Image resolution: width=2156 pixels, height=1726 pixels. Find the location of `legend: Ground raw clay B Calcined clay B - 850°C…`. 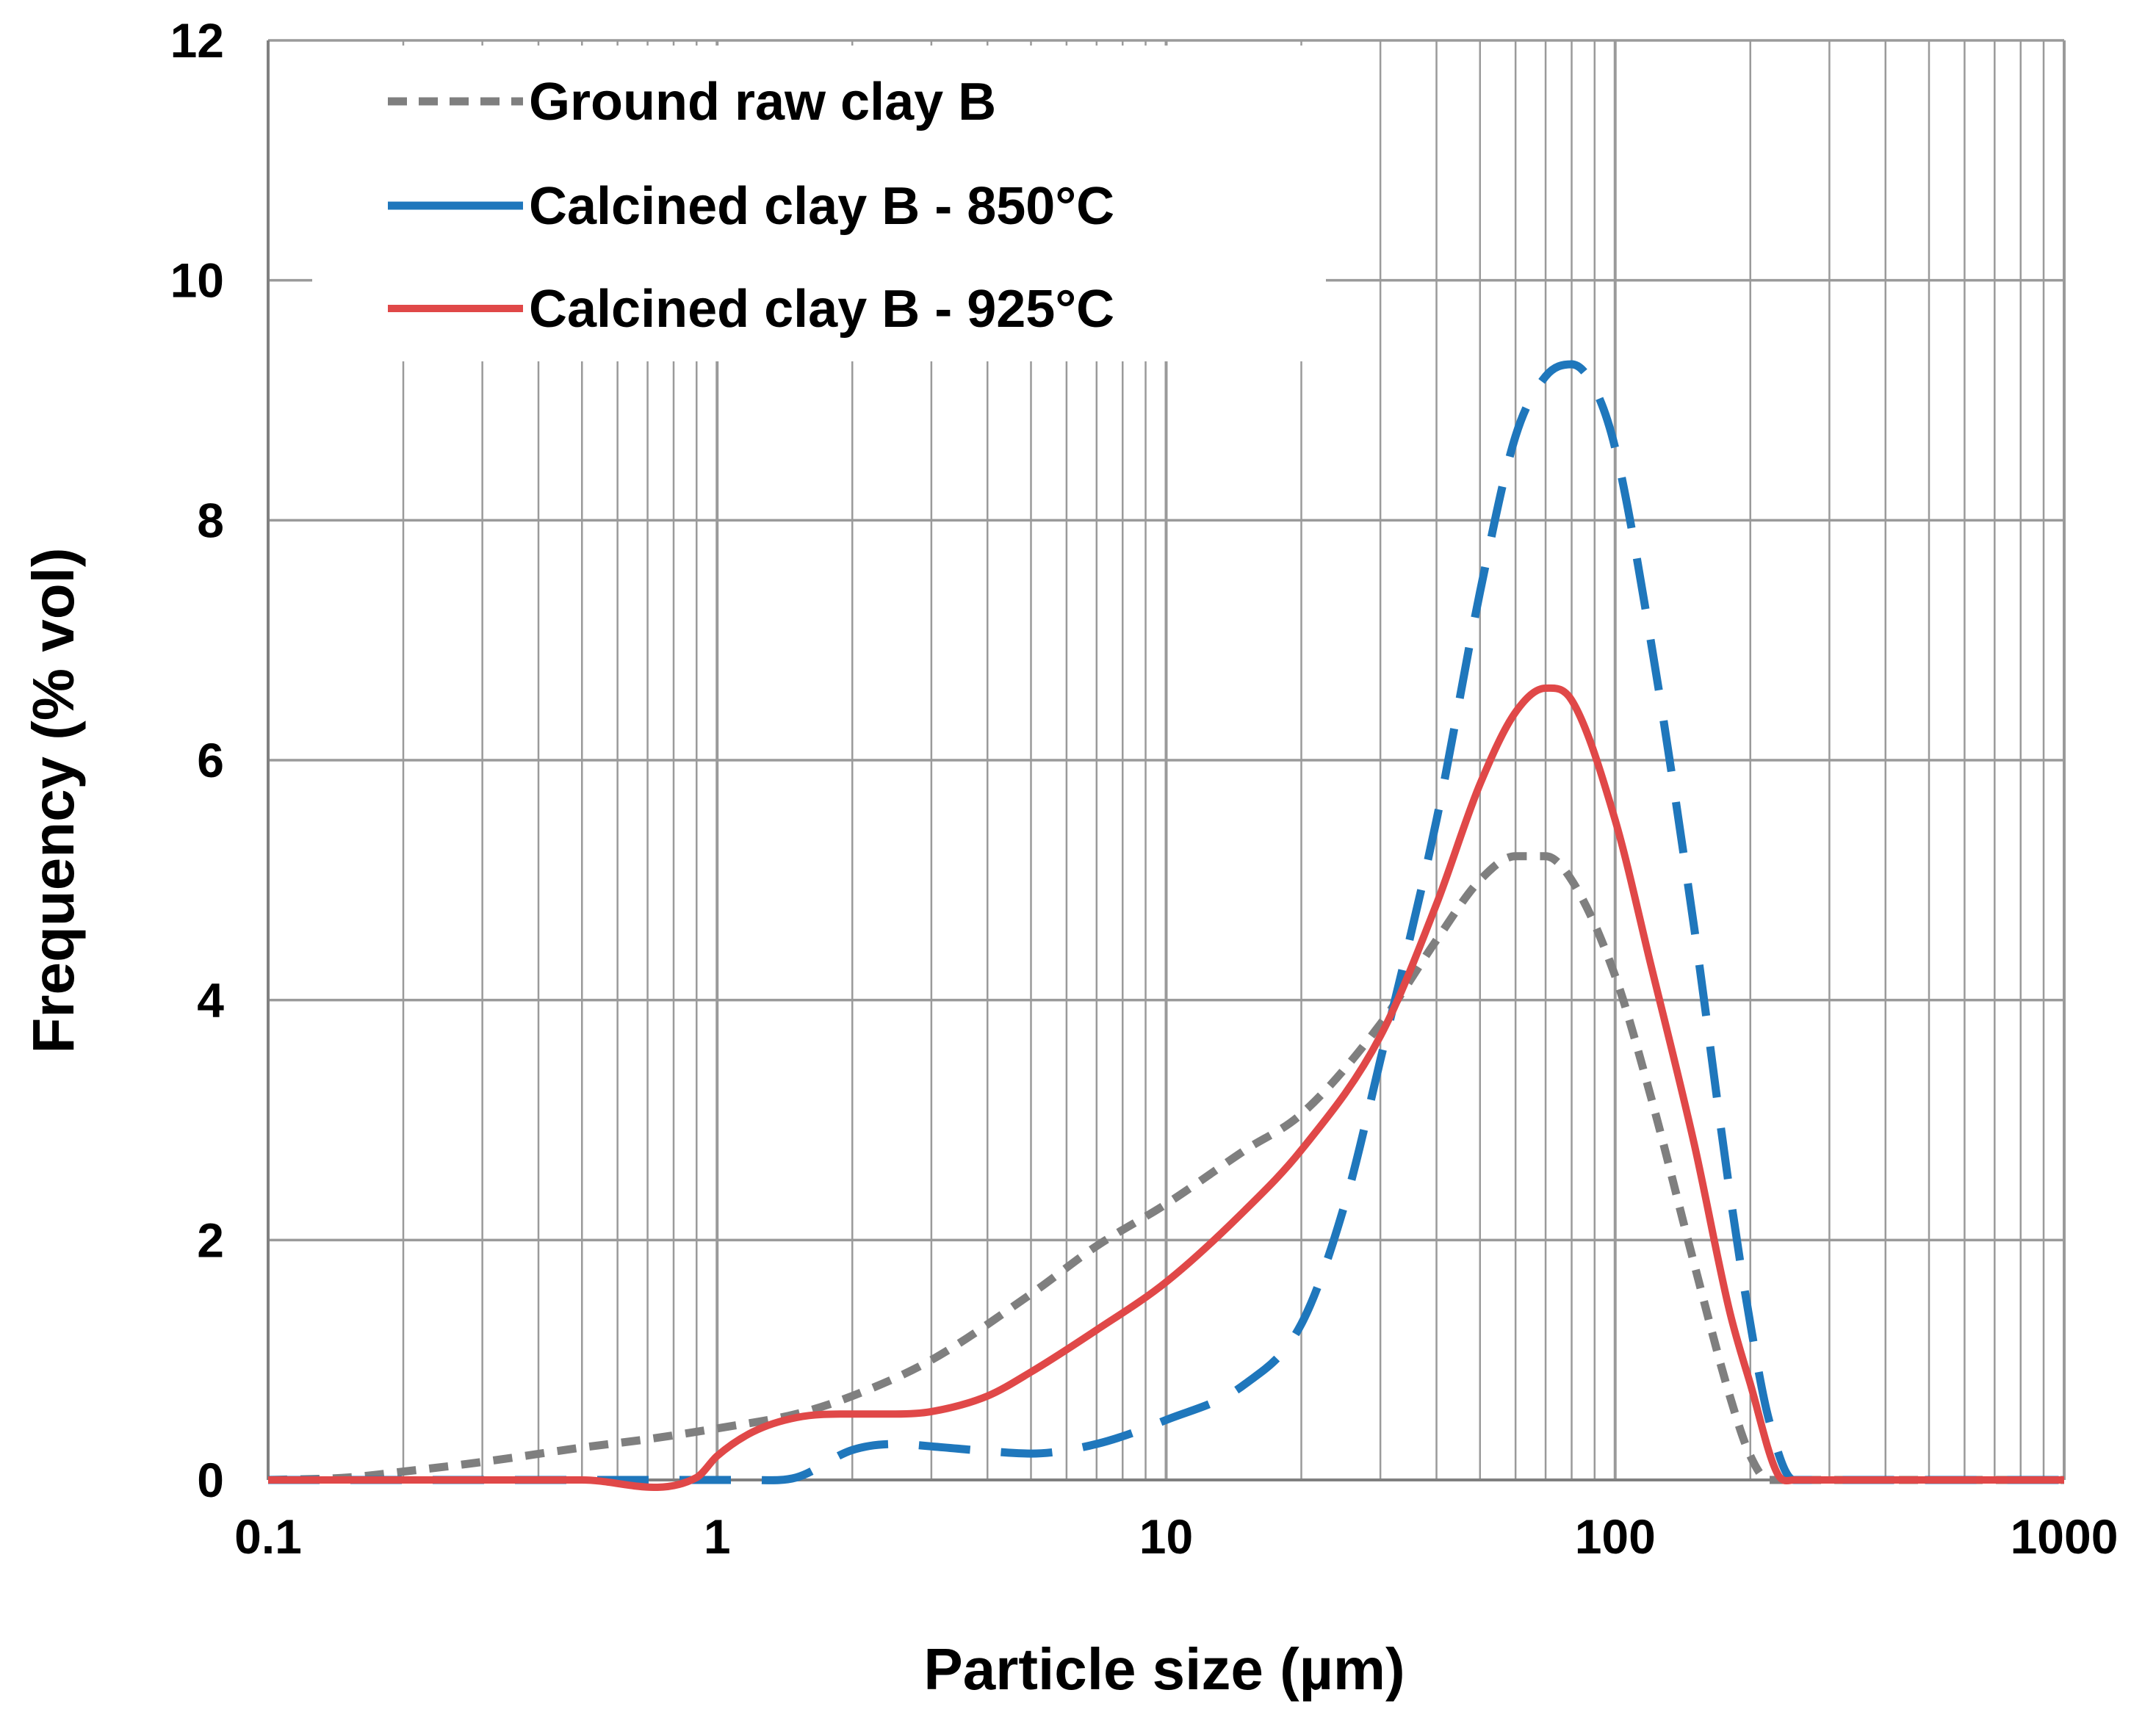

legend: Ground raw clay B Calcined clay B - 850°C… is located at coordinates (751, 206).